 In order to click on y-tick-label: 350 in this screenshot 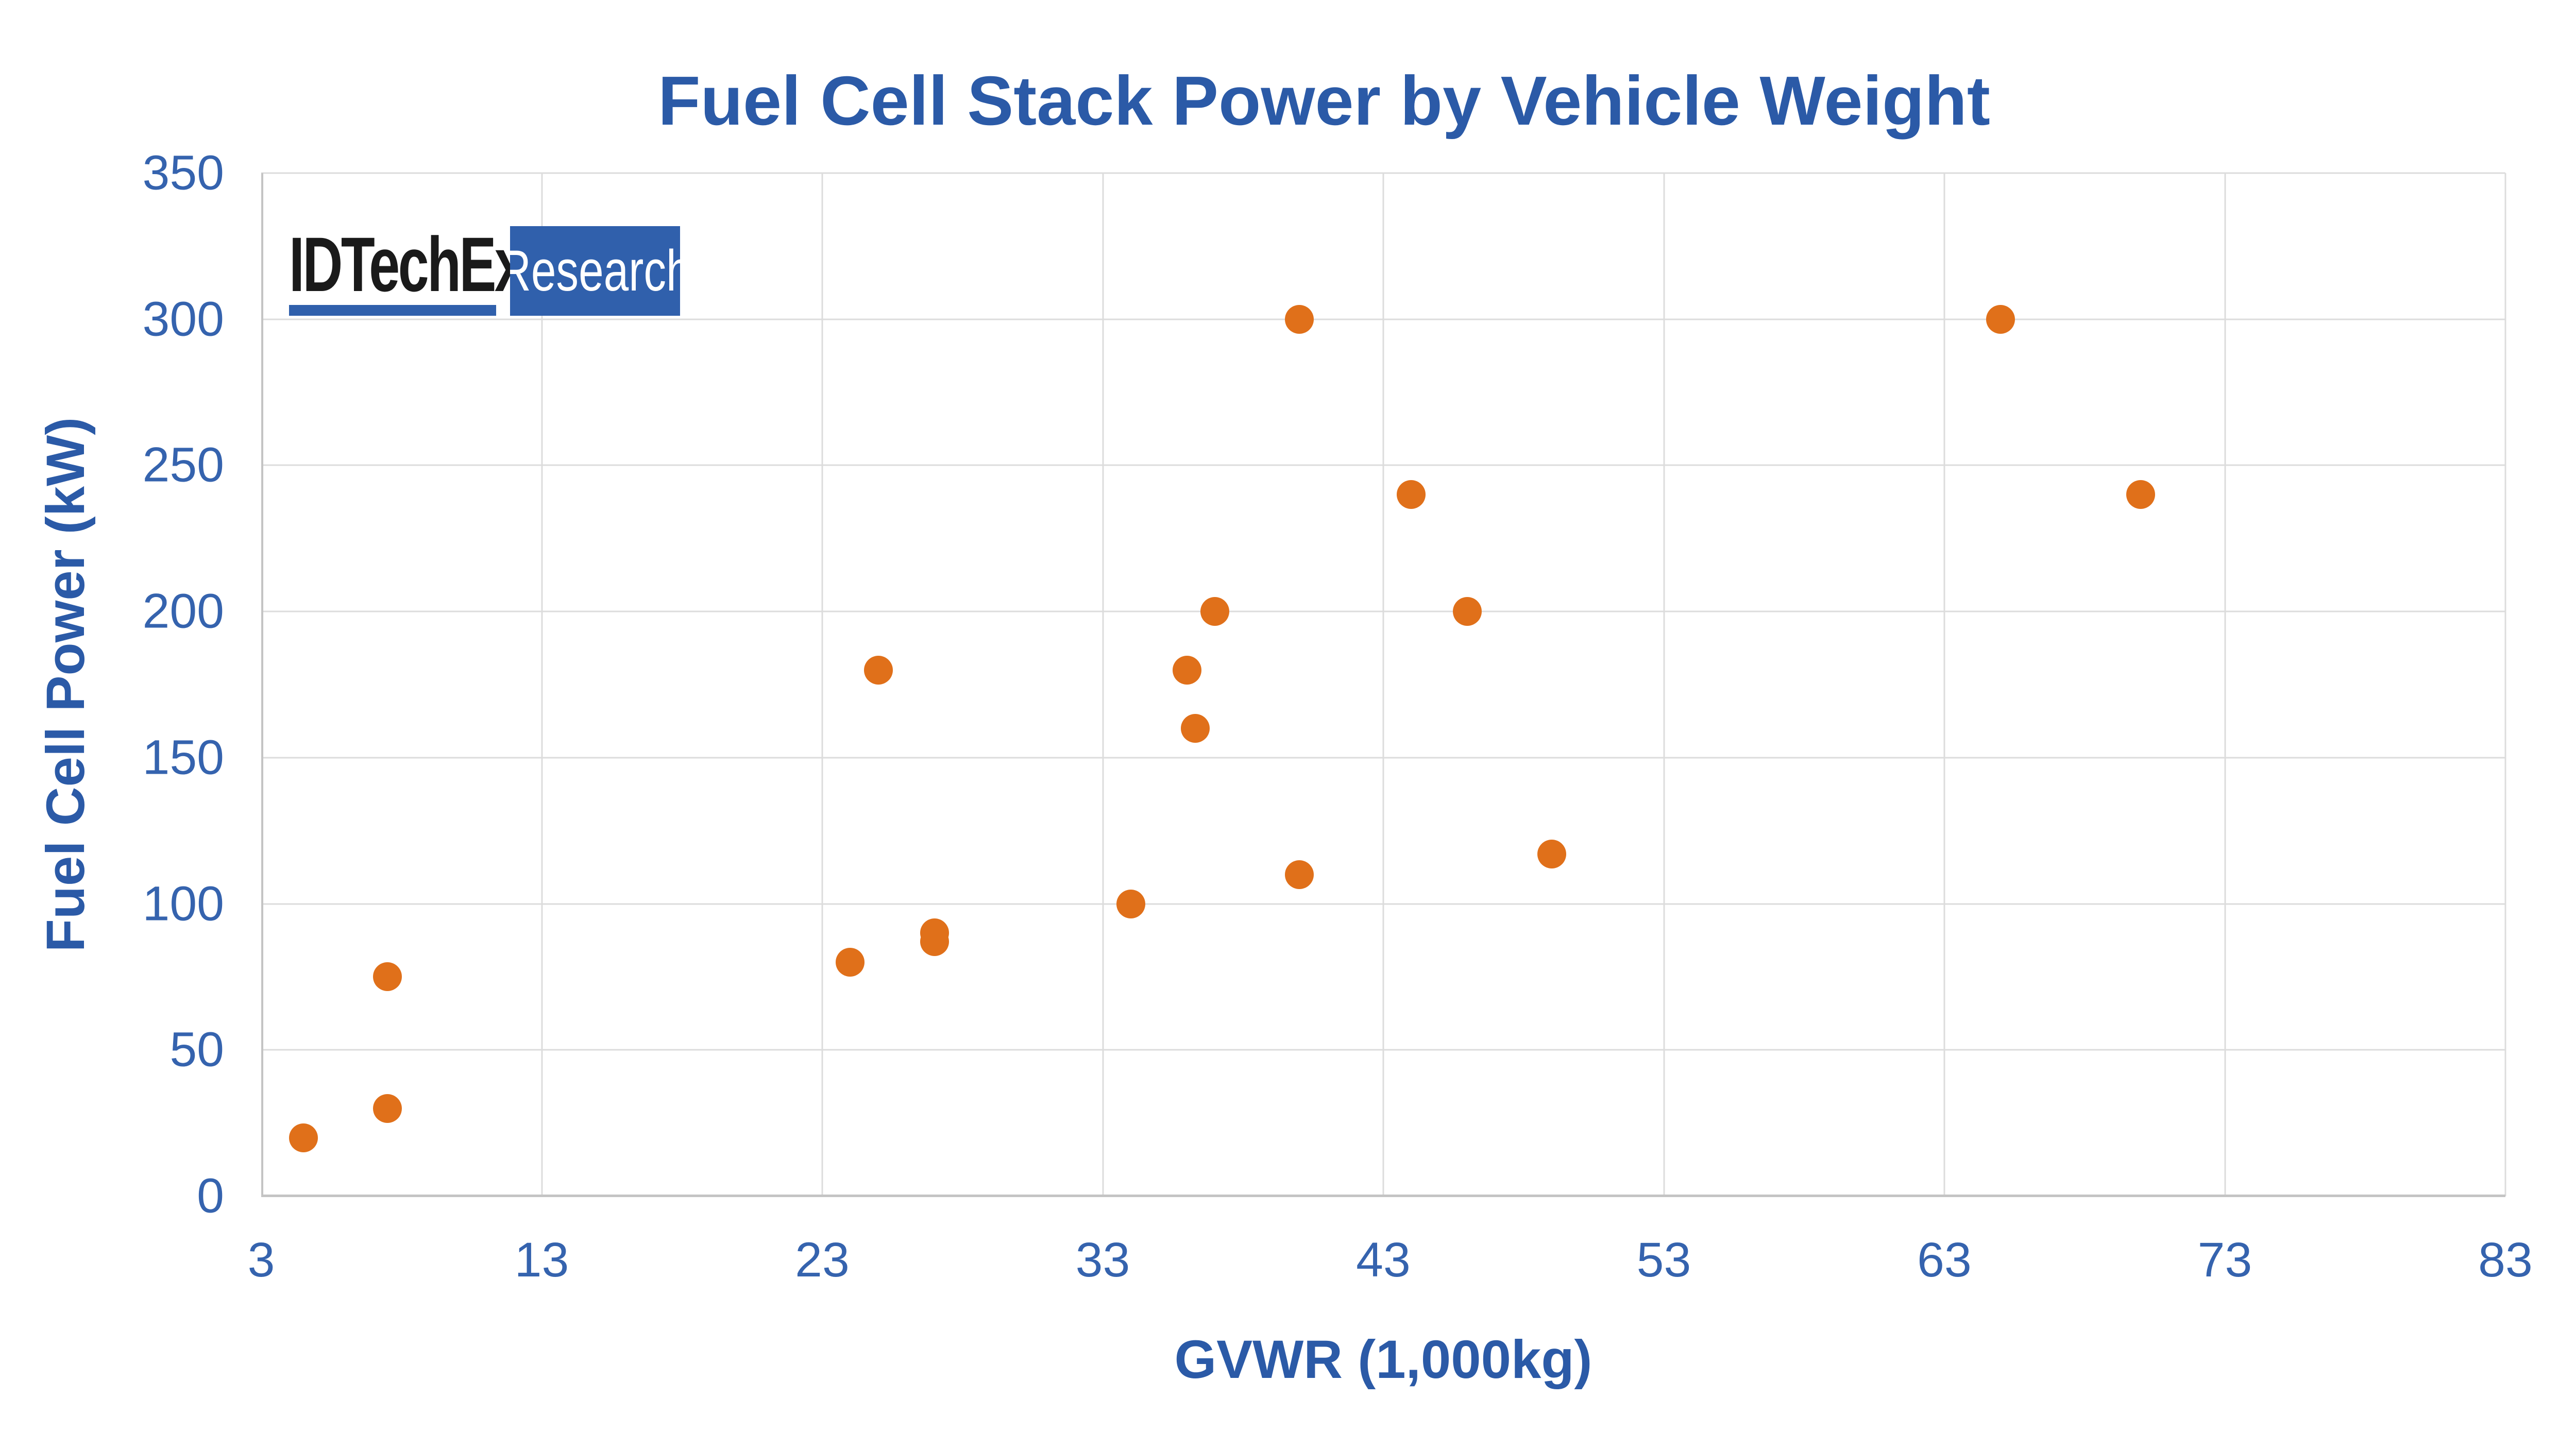, I will do `click(183, 173)`.